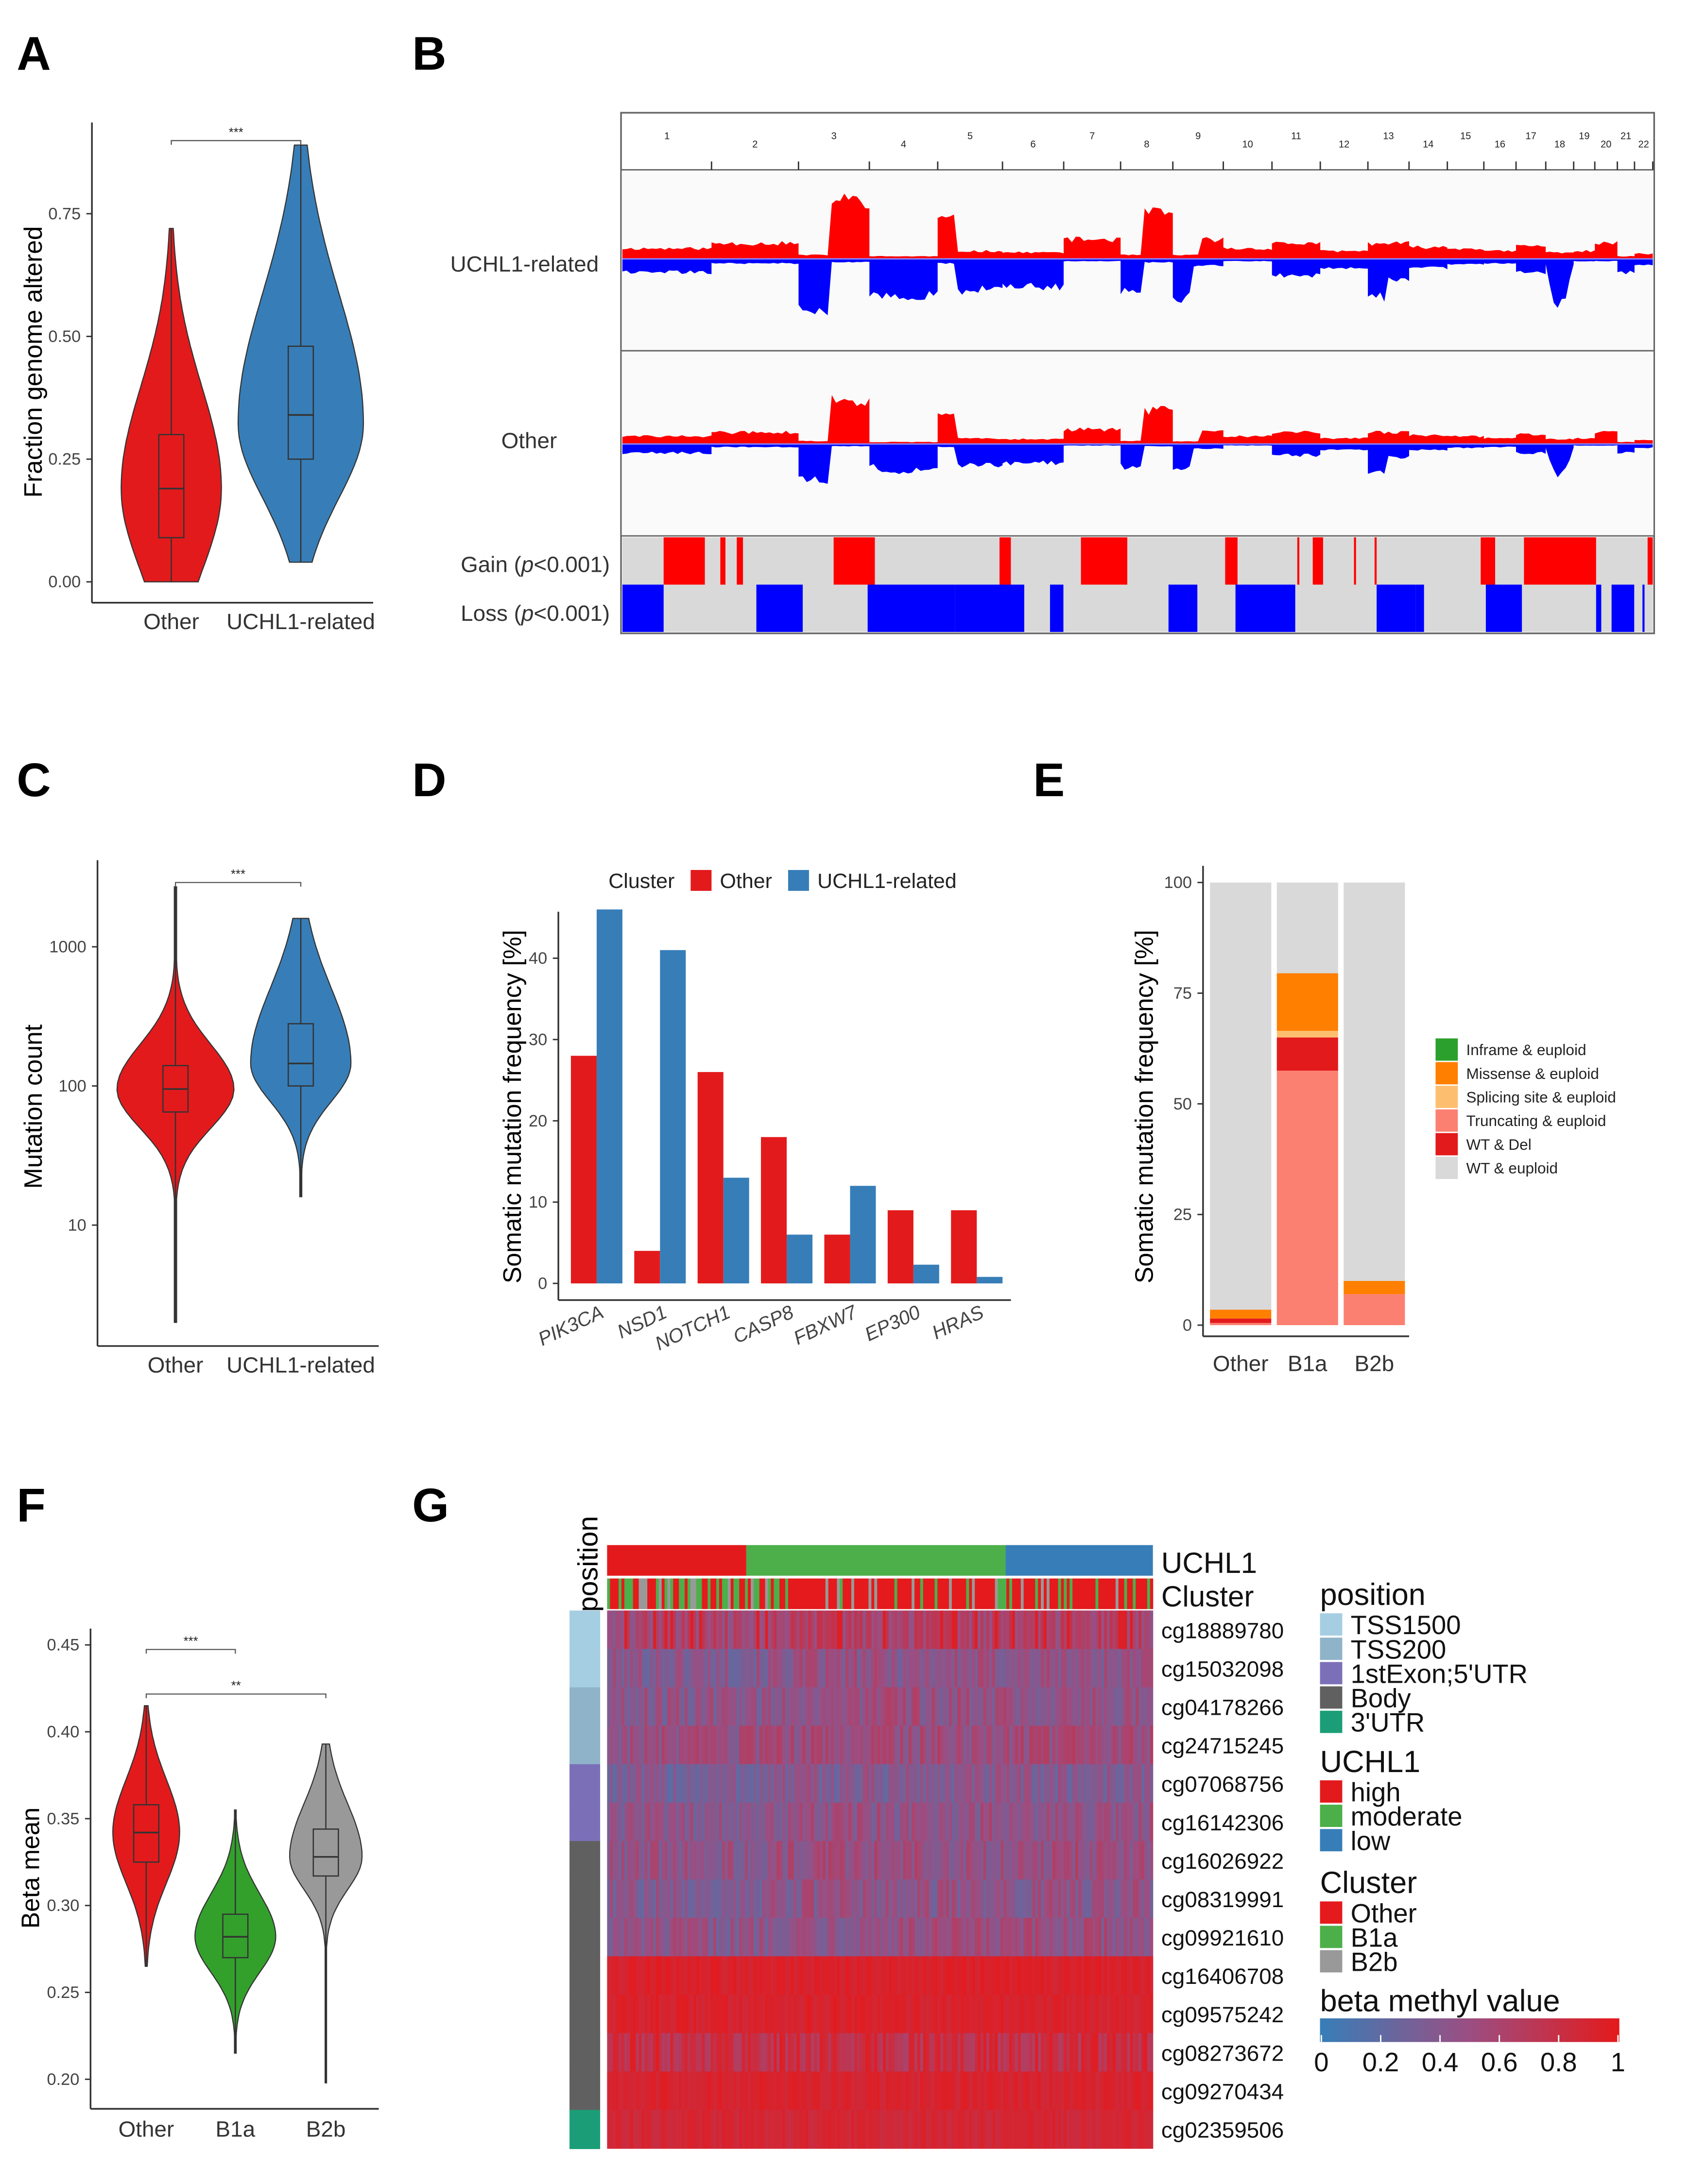 The width and height of the screenshot is (1689, 2184). I want to click on panel-e-legend-label: Inframe & euploid, so click(1526, 1049).